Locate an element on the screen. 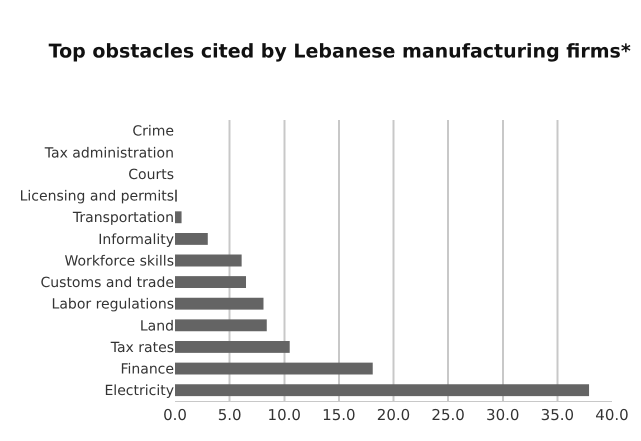 This screenshot has height=441, width=641. y-tick-label: Transportation is located at coordinates (123, 218).